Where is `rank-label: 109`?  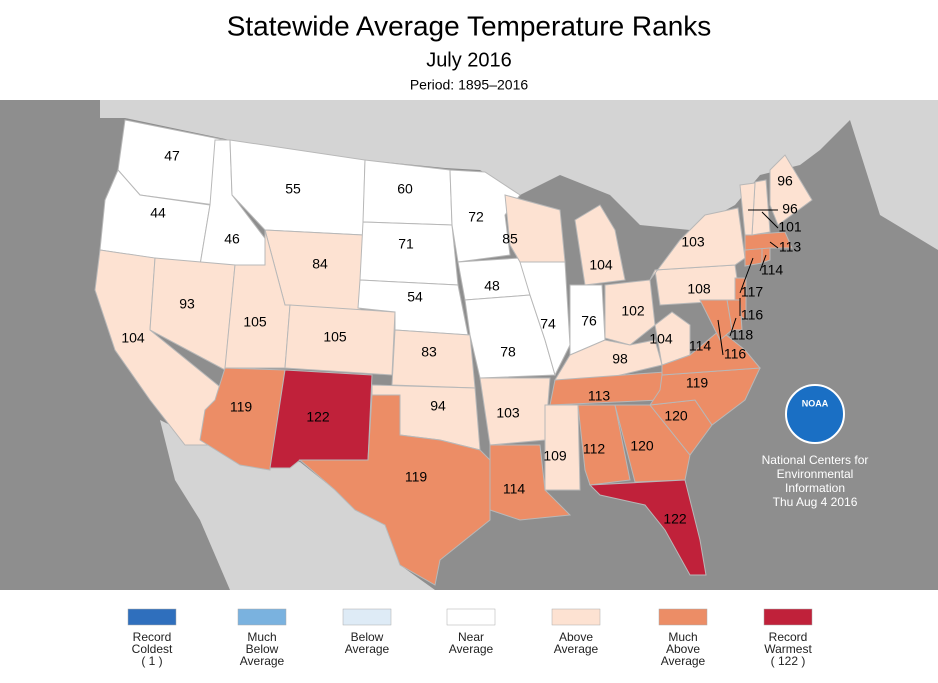 rank-label: 109 is located at coordinates (555, 456).